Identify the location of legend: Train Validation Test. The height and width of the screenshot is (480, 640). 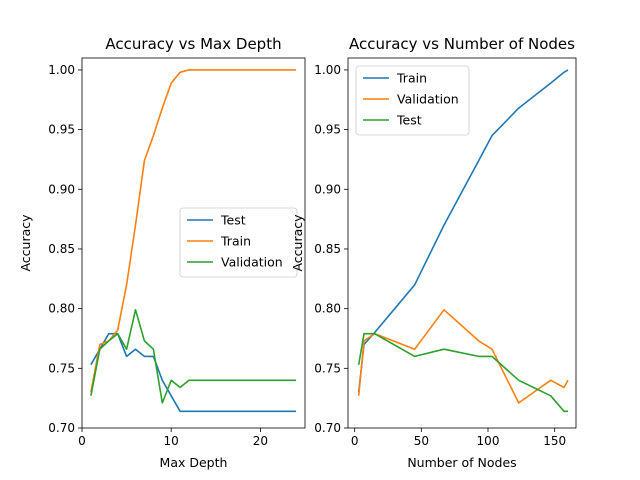
(412, 100).